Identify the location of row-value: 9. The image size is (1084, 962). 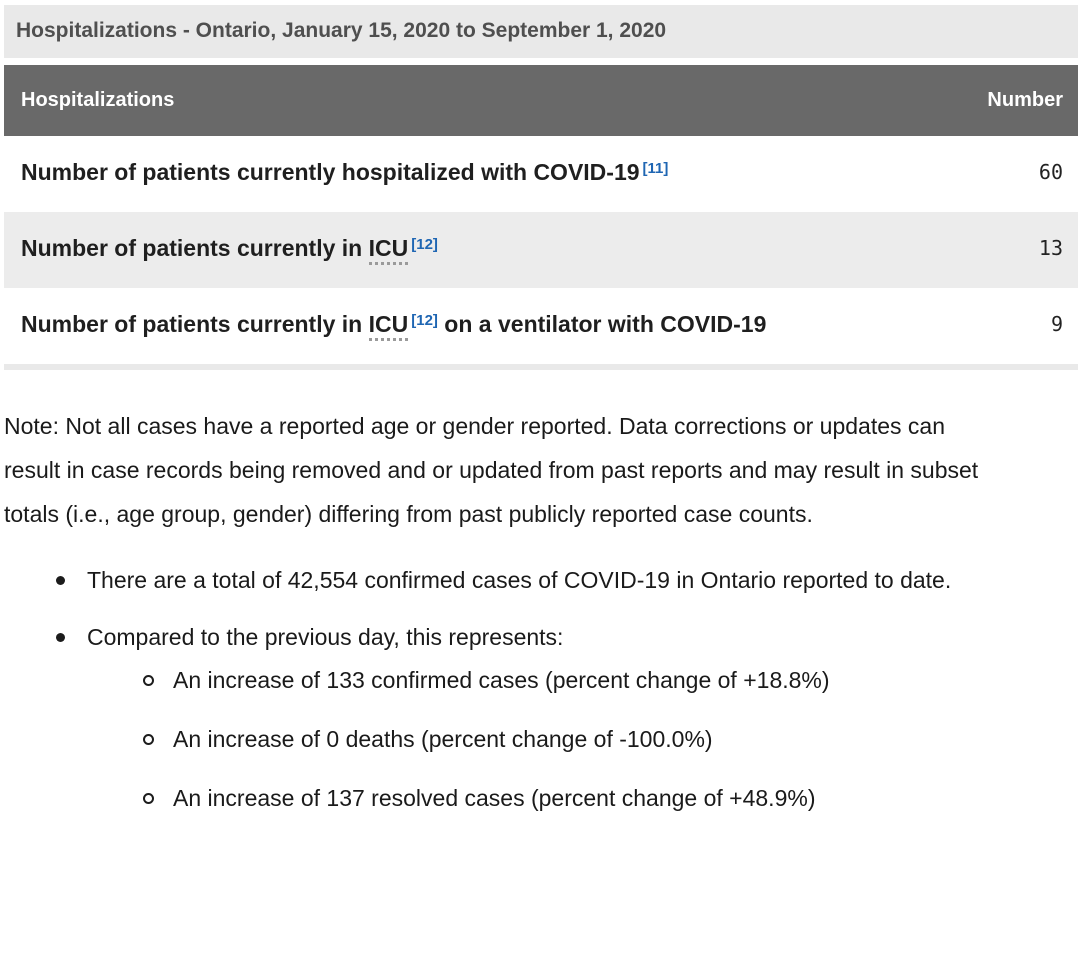
(1056, 324).